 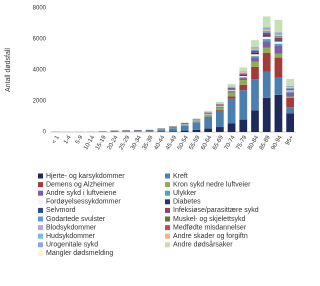 I want to click on legend-label: Infeksiøse/parasittære sykd, so click(x=216, y=210).